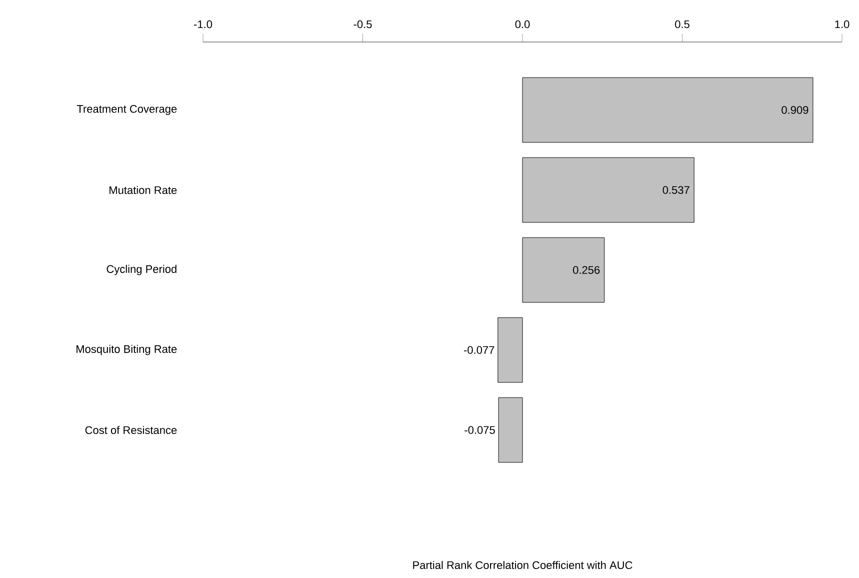 This screenshot has height=578, width=859. I want to click on y-tick-label: Cost of Resistance, so click(131, 430).